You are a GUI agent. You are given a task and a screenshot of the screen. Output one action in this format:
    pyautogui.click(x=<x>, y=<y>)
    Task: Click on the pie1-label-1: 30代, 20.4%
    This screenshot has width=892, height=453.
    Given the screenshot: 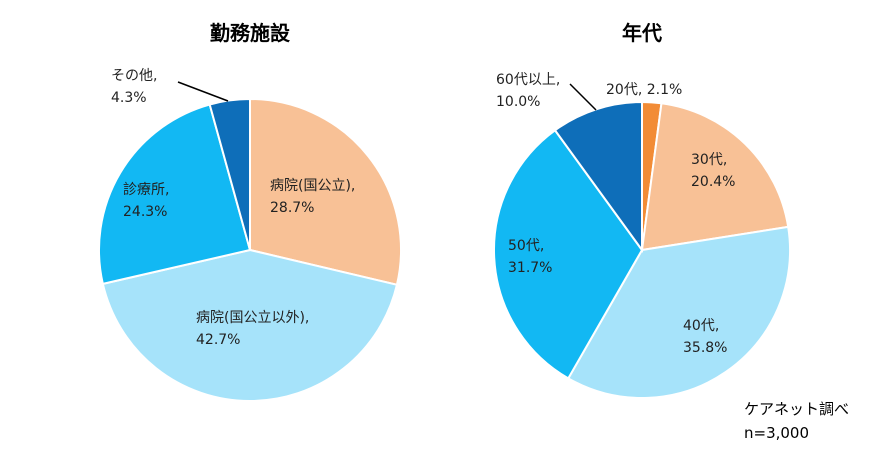 What is the action you would take?
    pyautogui.click(x=713, y=171)
    